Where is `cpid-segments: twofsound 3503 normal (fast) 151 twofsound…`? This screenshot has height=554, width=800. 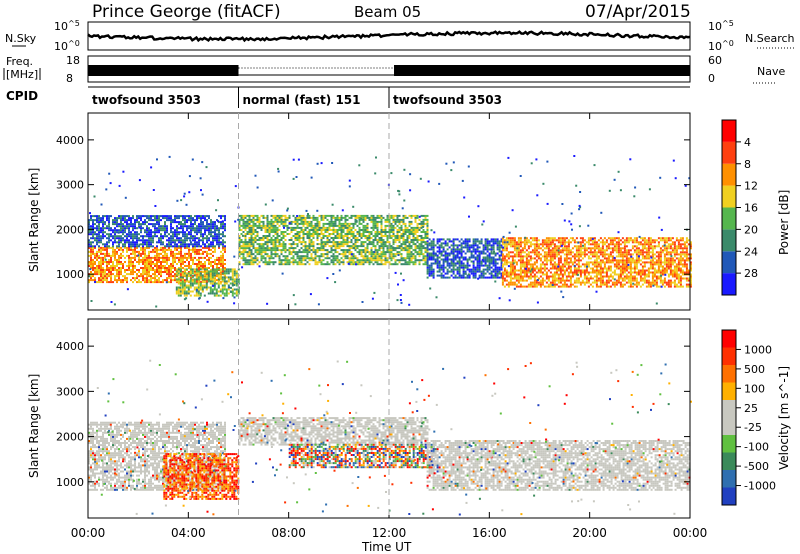
cpid-segments: twofsound 3503 normal (fast) 151 twofsound… is located at coordinates (297, 97).